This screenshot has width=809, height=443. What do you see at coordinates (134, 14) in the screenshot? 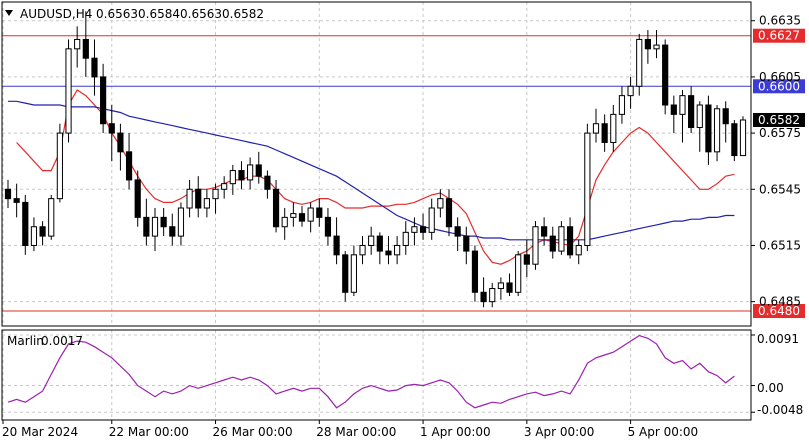
I see `chart-header: AUDUSD,H4 0.6563 0.6584 0.6563 0.6582` at bounding box center [134, 14].